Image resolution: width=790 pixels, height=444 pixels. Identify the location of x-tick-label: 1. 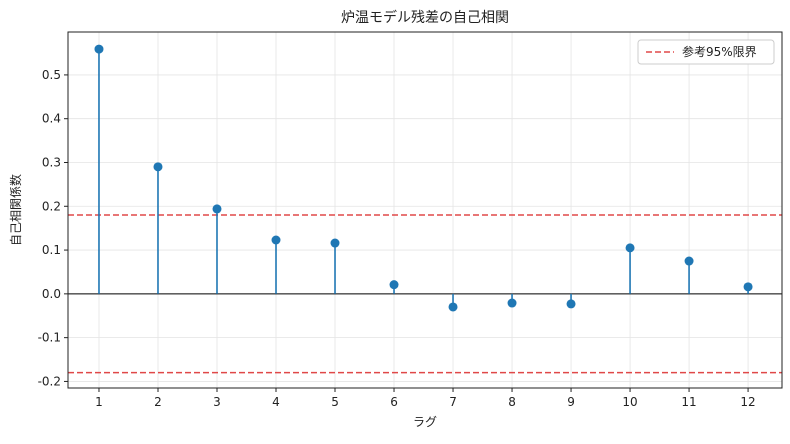
(99, 402).